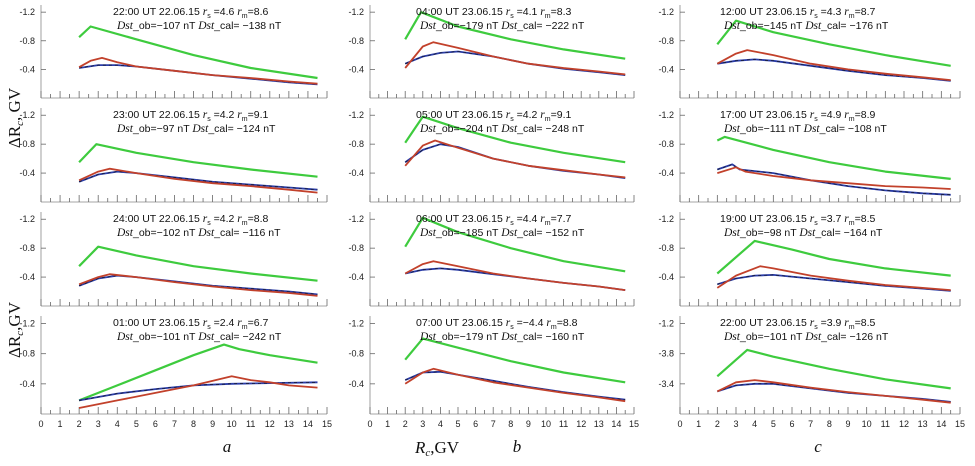 This screenshot has width=975, height=466. What do you see at coordinates (867, 424) in the screenshot?
I see `x-tick-label: 10` at bounding box center [867, 424].